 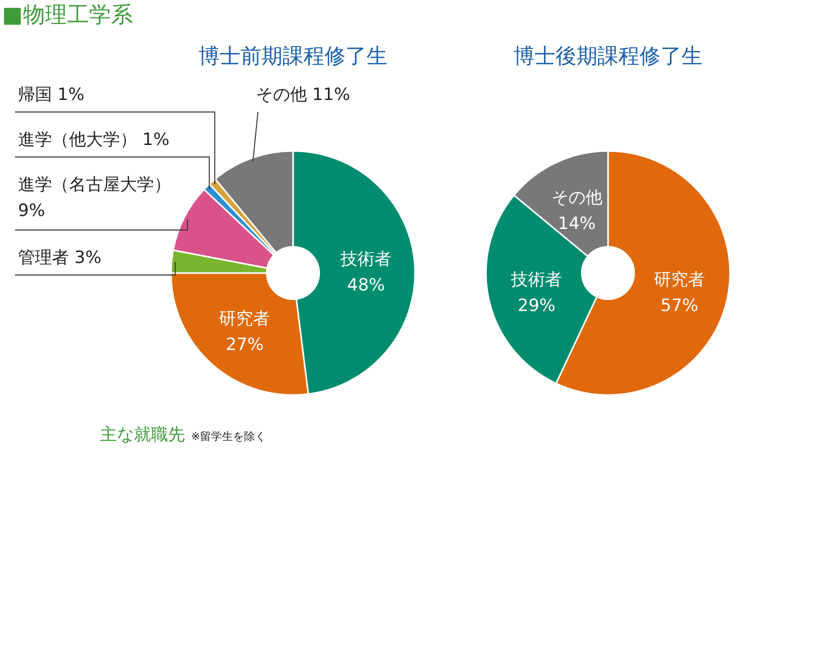 I want to click on text: 主な就職先, so click(x=142, y=435).